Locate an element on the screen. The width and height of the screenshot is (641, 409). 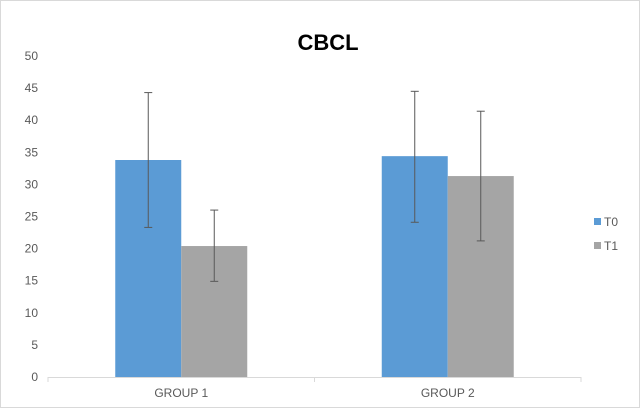
y-tick-label: 10 is located at coordinates (32, 313).